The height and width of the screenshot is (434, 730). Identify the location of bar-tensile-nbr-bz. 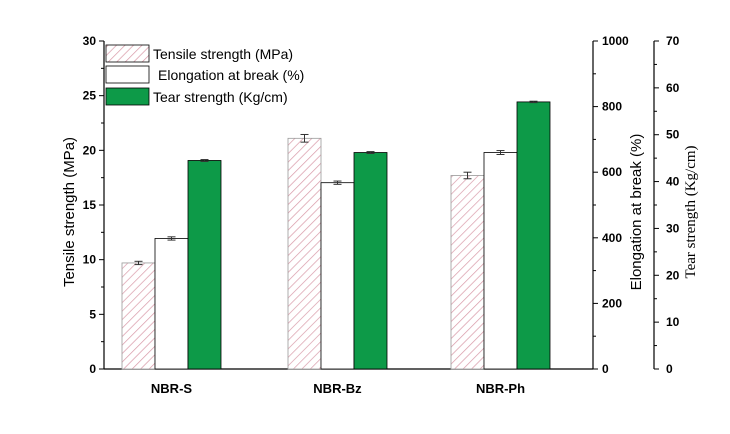
(304, 253).